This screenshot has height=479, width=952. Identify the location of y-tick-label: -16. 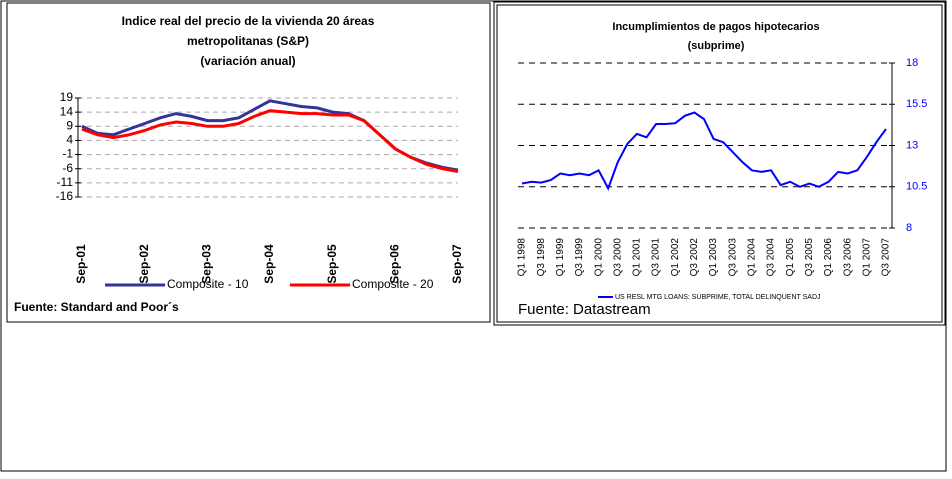
(65, 196).